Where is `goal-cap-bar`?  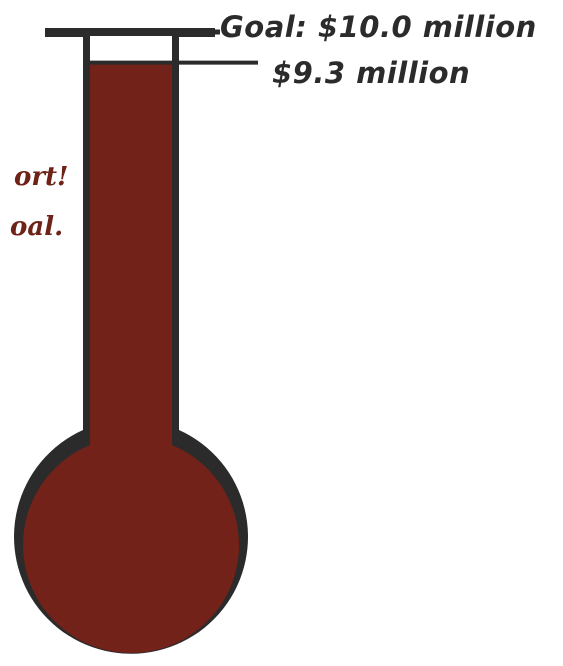
goal-cap-bar is located at coordinates (130, 32).